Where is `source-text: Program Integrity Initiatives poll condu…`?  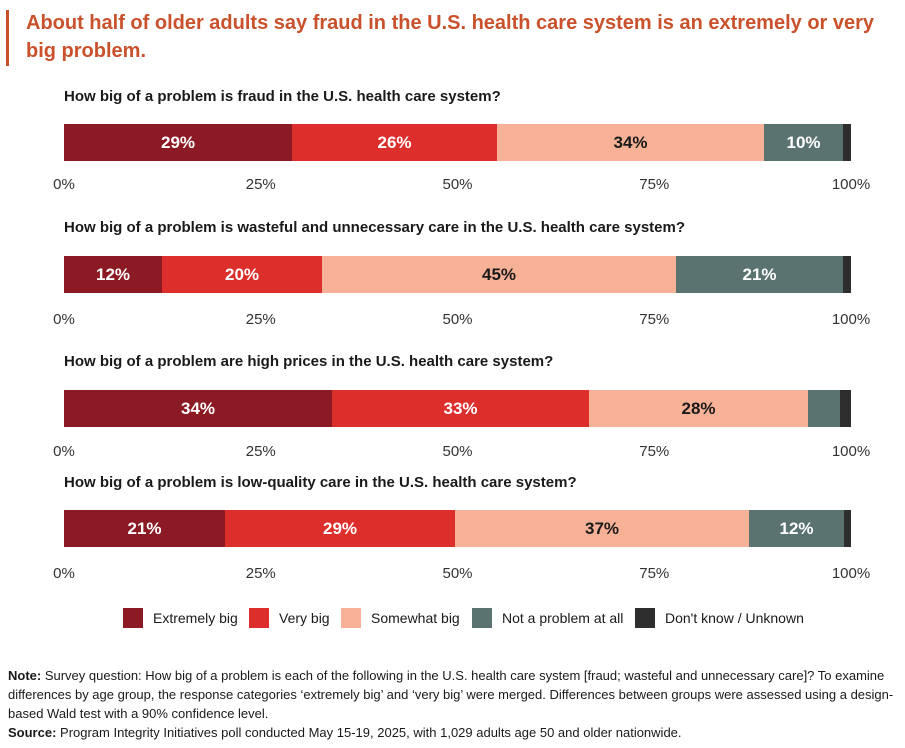
source-text: Program Integrity Initiatives poll condu… is located at coordinates (369, 732).